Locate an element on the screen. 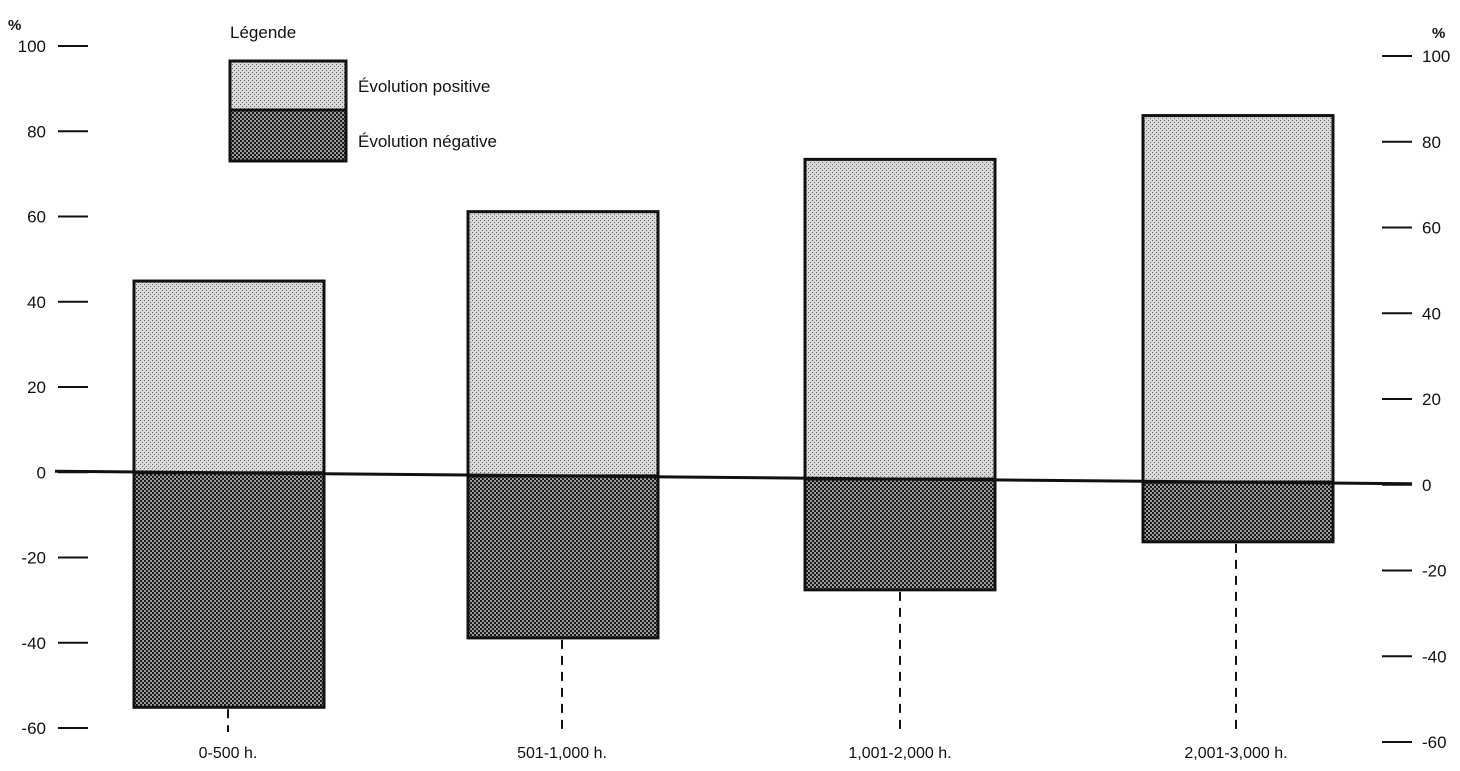 Image resolution: width=1460 pixels, height=771 pixels. right-tick-label: 100 is located at coordinates (1436, 56).